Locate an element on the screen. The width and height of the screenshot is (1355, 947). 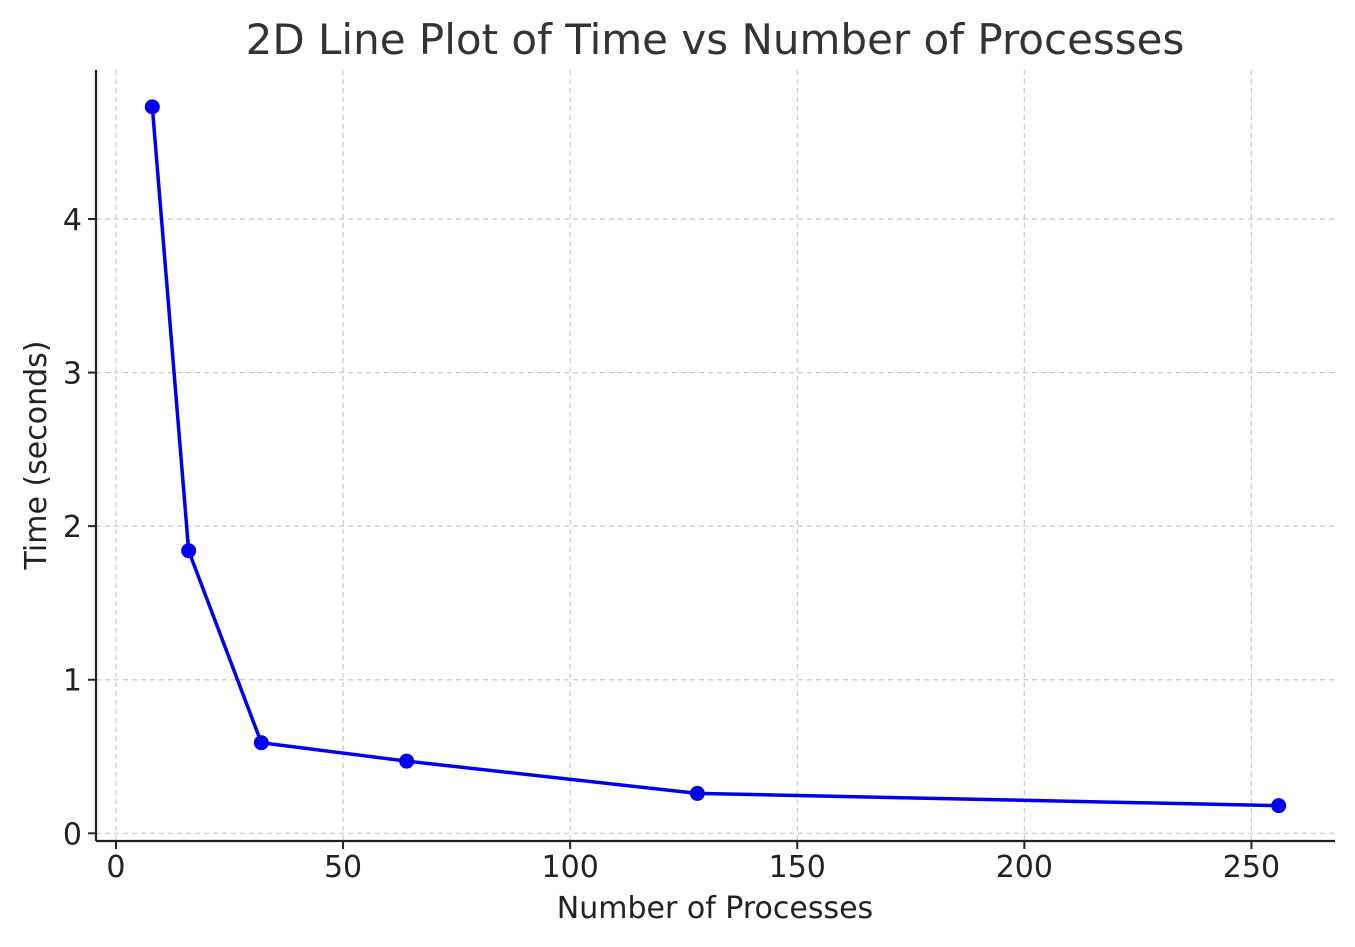
x-axis-label: Number of Processes is located at coordinates (715, 908).